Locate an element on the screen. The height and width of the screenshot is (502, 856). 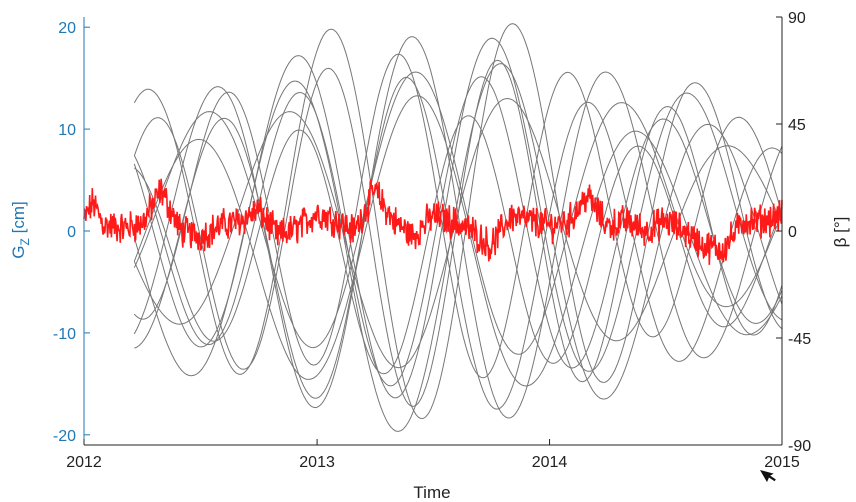
right-tick-label: -90 is located at coordinates (799, 446).